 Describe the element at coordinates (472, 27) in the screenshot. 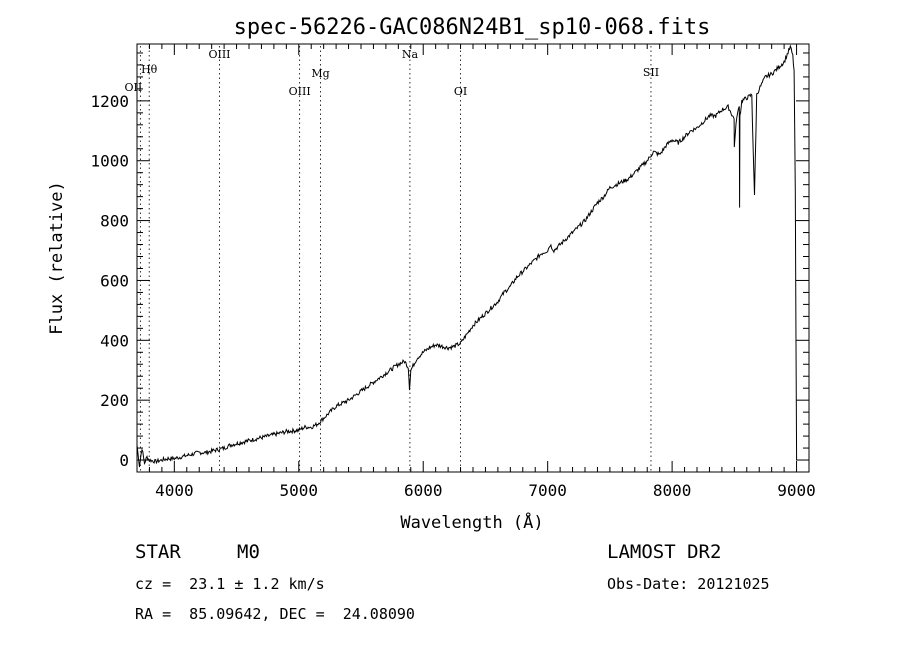

I see `chart-title: spec-56226-GAC086N24B1_sp10-068.fits` at that location.